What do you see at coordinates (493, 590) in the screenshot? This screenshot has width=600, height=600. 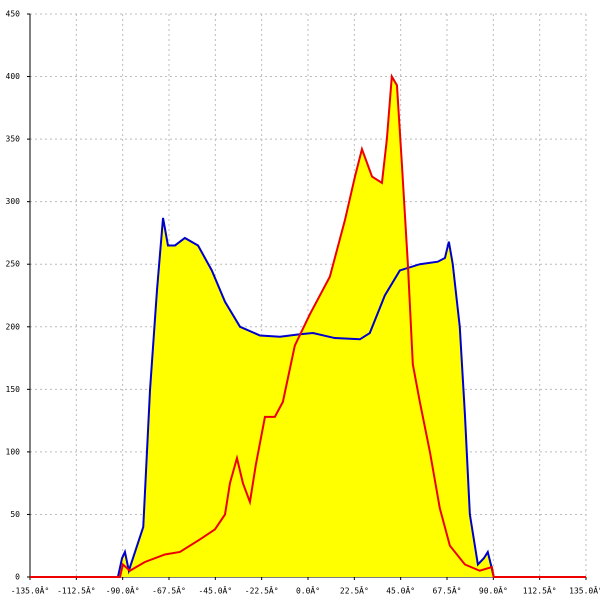 I see `x-tick-label: 90.0Â°` at bounding box center [493, 590].